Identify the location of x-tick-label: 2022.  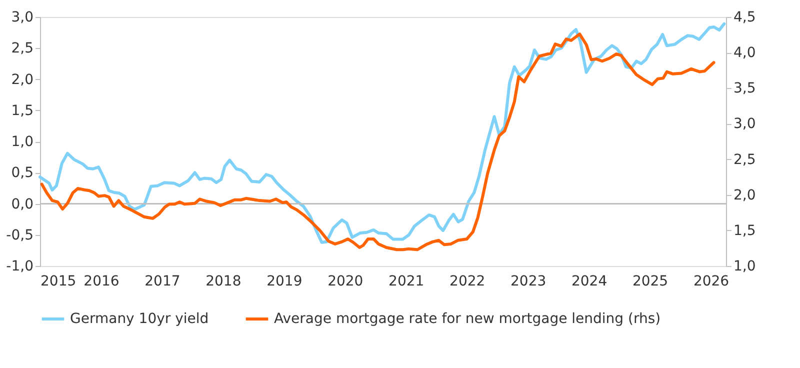
(468, 282).